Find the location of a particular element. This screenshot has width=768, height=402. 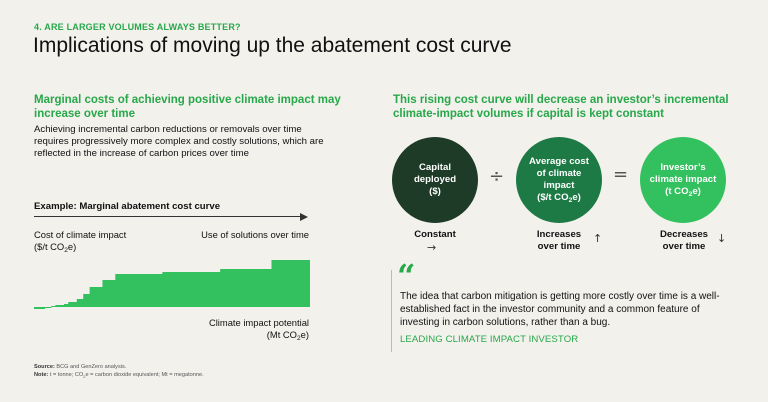

example-label: Example: Marginal abatement cost curve is located at coordinates (127, 206).